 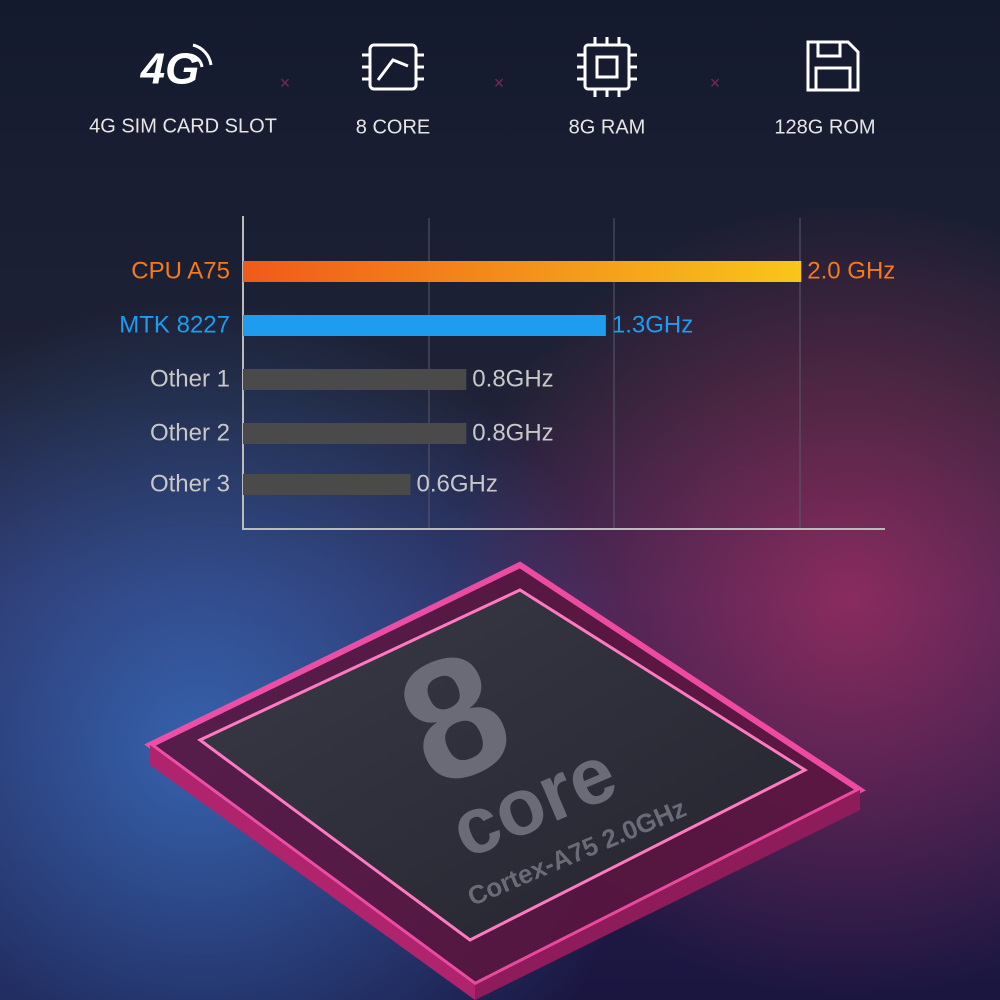 I want to click on value-label: 2.0 GHz, so click(x=851, y=270).